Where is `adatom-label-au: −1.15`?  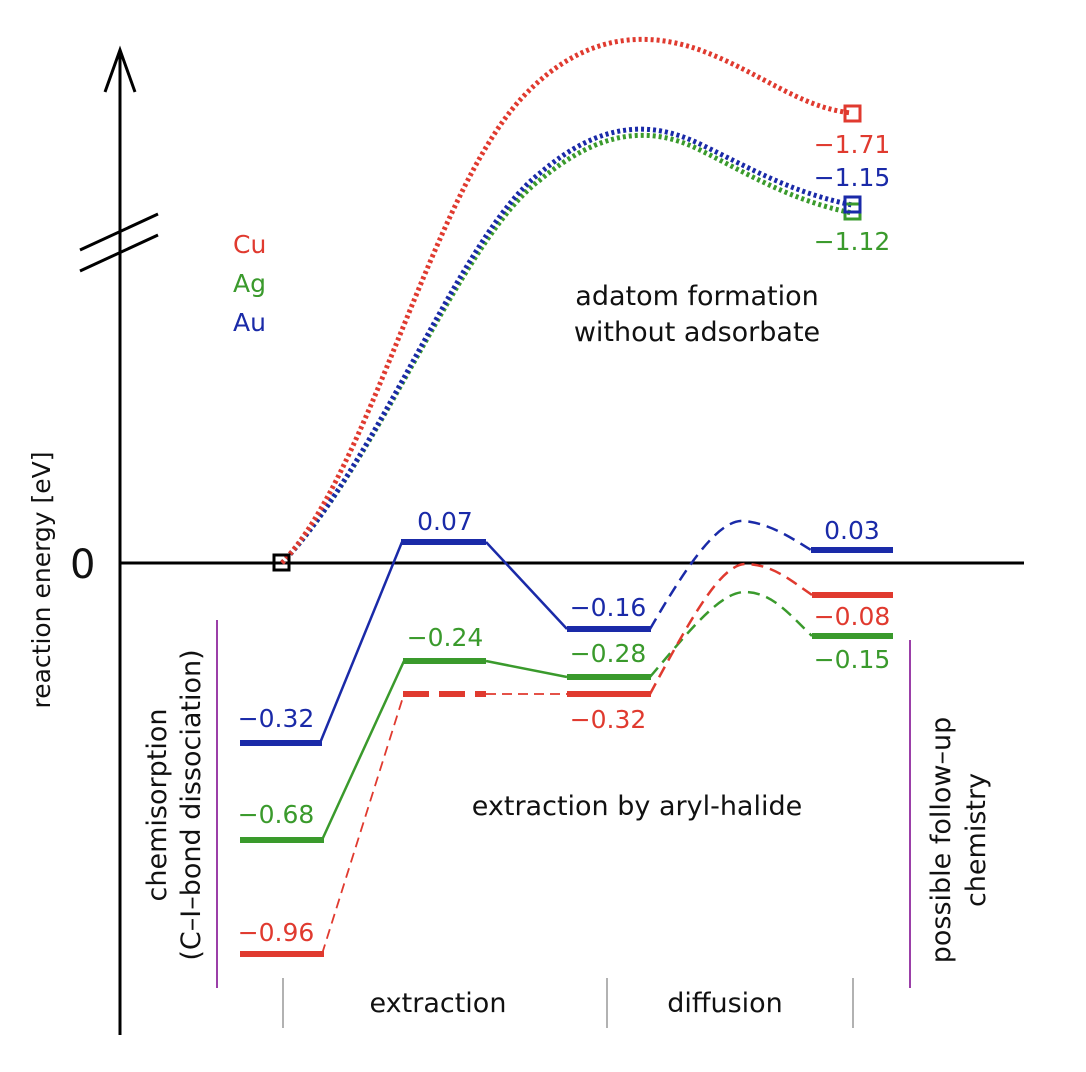 adatom-label-au: −1.15 is located at coordinates (852, 177).